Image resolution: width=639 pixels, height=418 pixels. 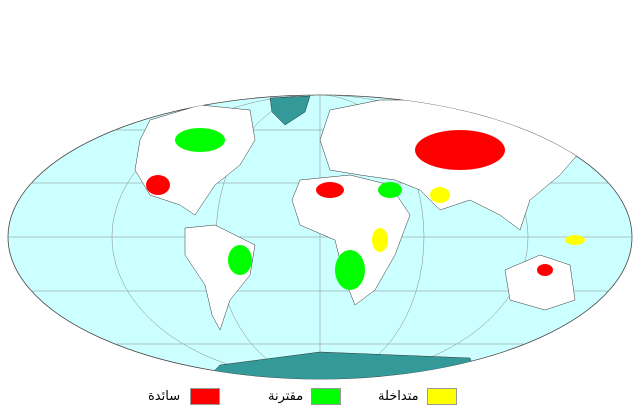 What do you see at coordinates (286, 396) in the screenshot?
I see `legend-label: مقترنة` at bounding box center [286, 396].